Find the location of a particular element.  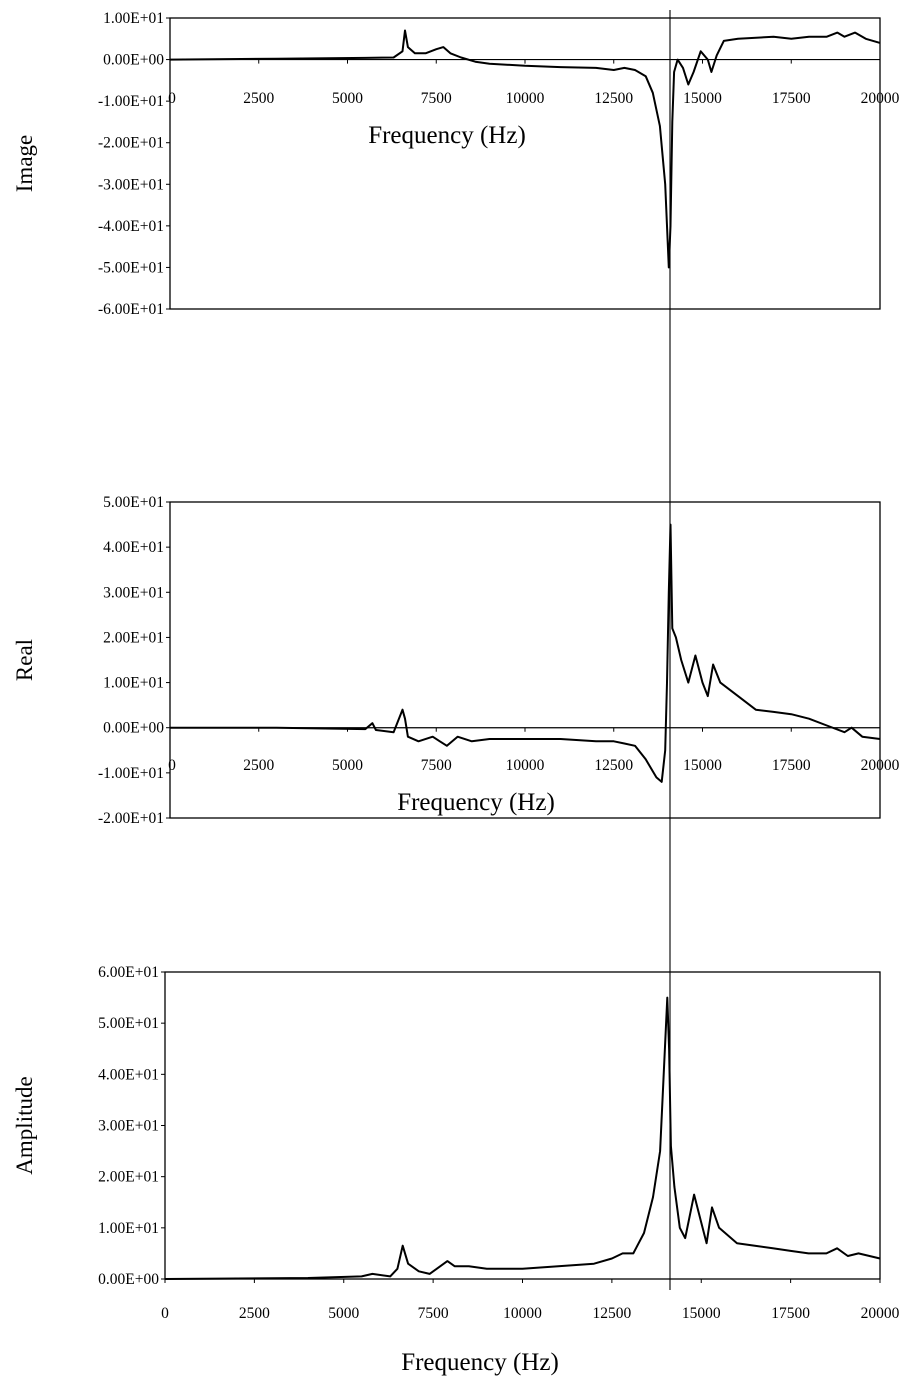

y-tick-label: -3.00E+01 is located at coordinates (131, 184).